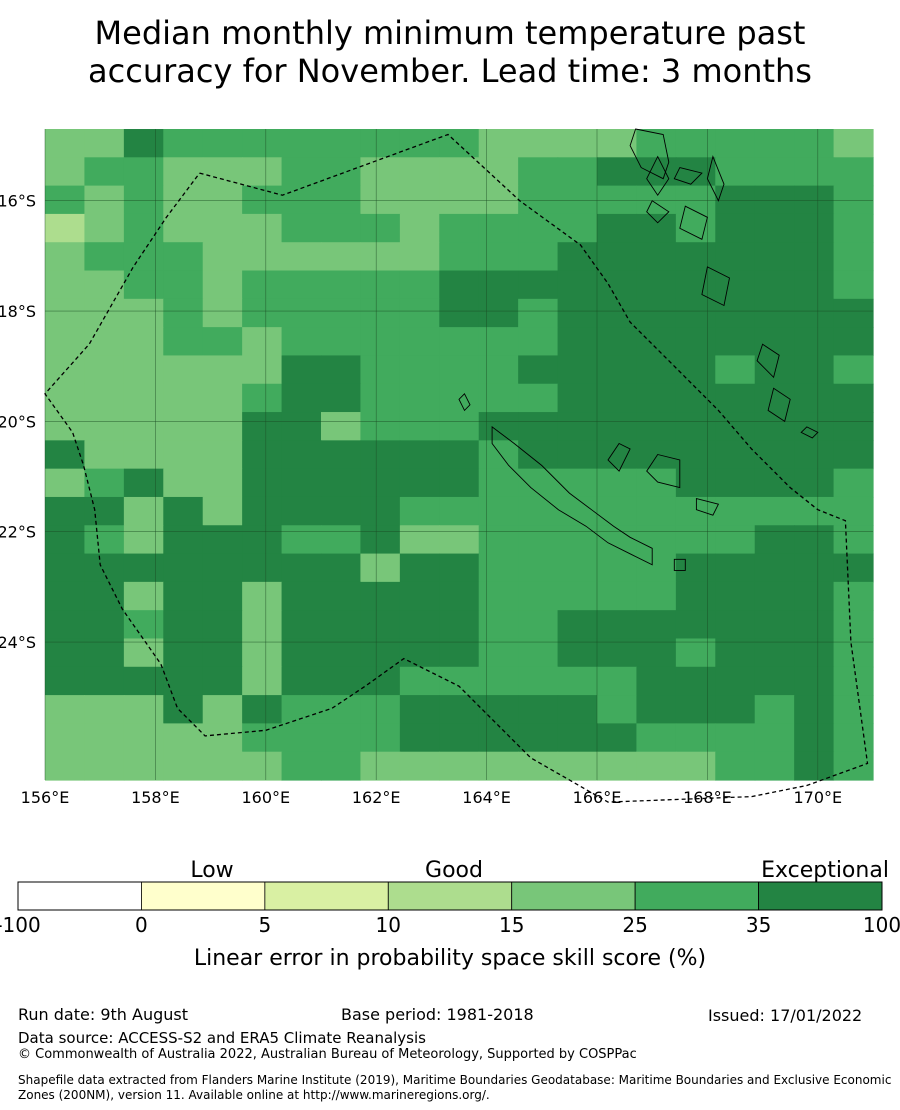  What do you see at coordinates (758, 925) in the screenshot?
I see `colorbar-tick-label: 35` at bounding box center [758, 925].